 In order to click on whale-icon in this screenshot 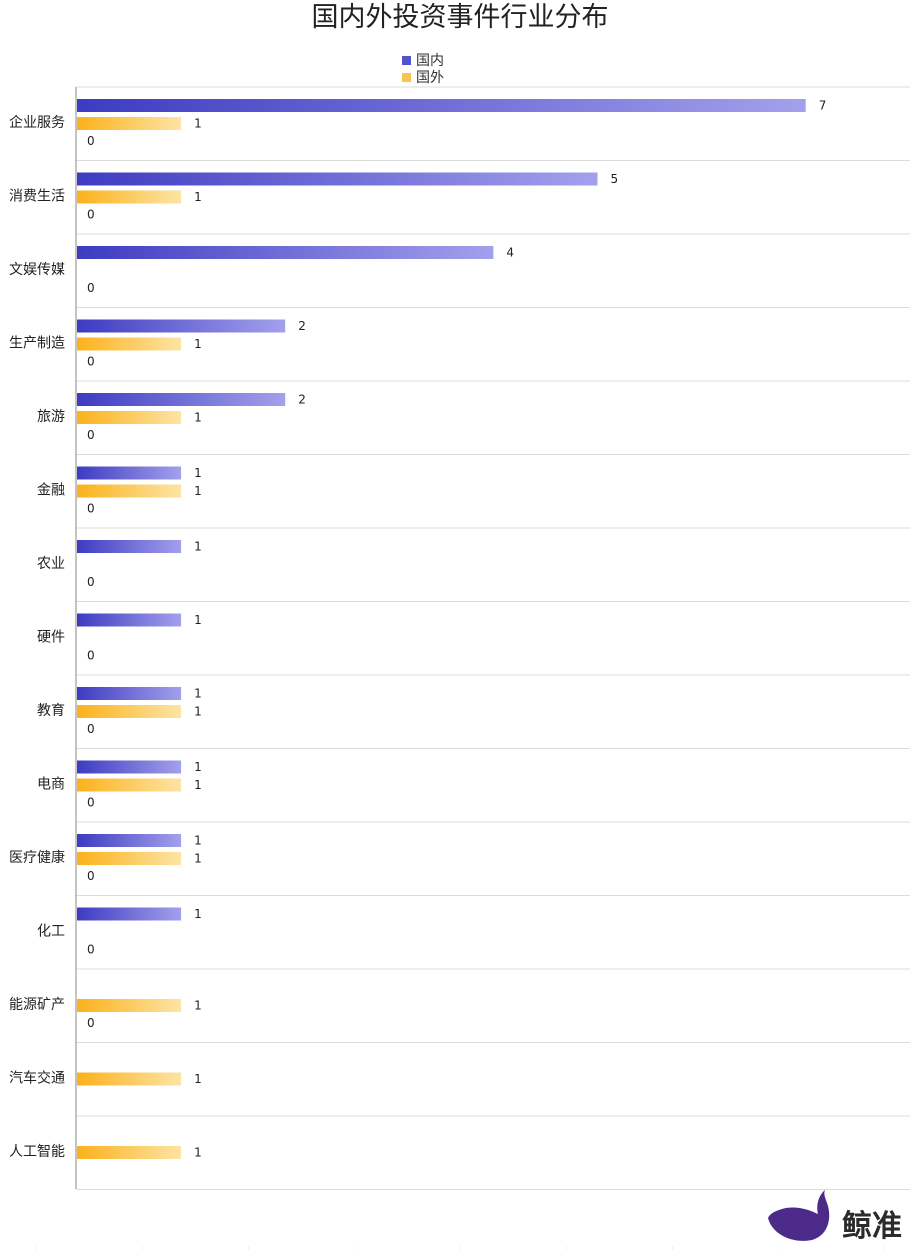, I will do `click(799, 1215)`.